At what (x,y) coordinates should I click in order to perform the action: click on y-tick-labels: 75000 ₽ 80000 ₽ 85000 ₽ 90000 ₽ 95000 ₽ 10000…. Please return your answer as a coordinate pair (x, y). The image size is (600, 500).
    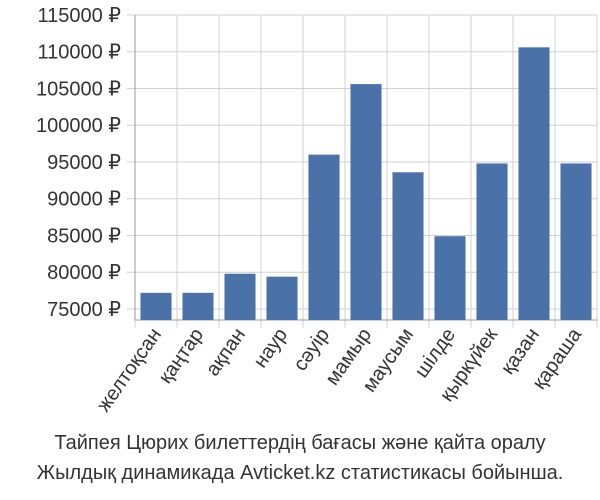
    Looking at the image, I should click on (78, 163).